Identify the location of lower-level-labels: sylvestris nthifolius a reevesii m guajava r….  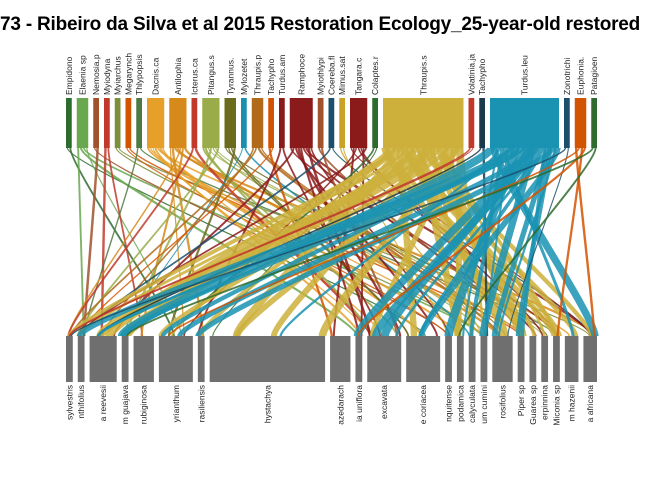
(329, 405).